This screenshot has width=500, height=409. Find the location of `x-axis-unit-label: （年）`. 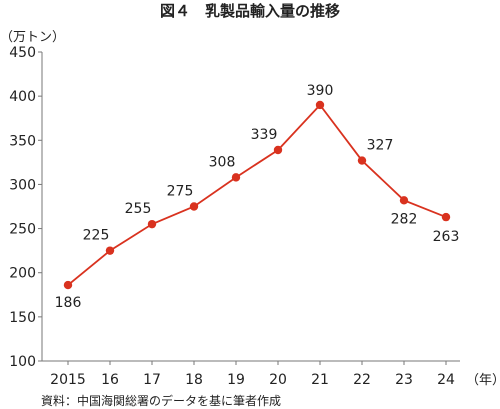

x-axis-unit-label: （年） is located at coordinates (483, 380).